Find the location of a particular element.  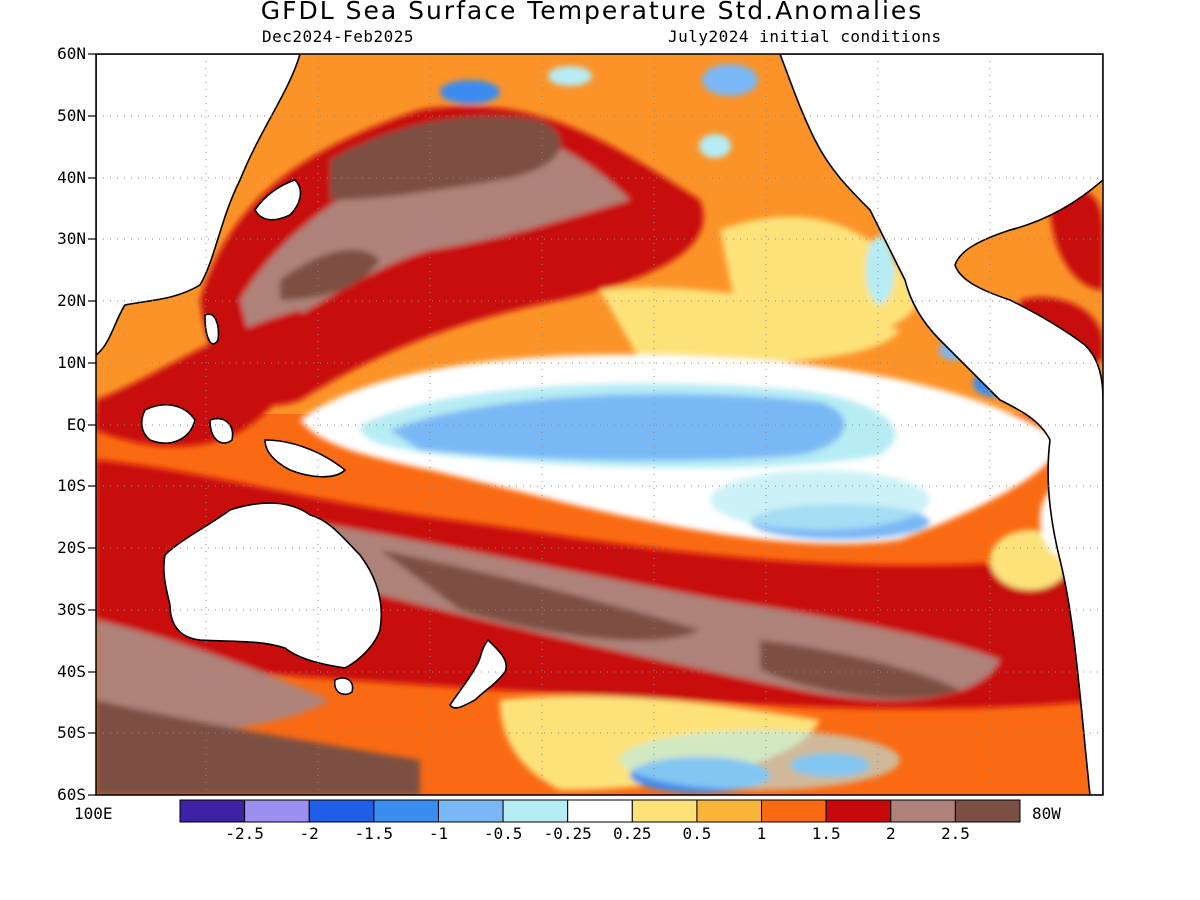

colorbar-label: 1 is located at coordinates (761, 833).